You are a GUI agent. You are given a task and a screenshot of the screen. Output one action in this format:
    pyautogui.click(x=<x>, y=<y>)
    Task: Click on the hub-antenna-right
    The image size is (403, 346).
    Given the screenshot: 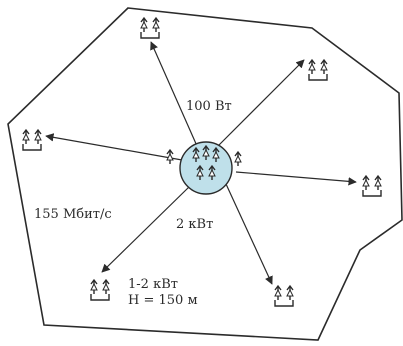 What is the action you would take?
    pyautogui.click(x=238, y=159)
    